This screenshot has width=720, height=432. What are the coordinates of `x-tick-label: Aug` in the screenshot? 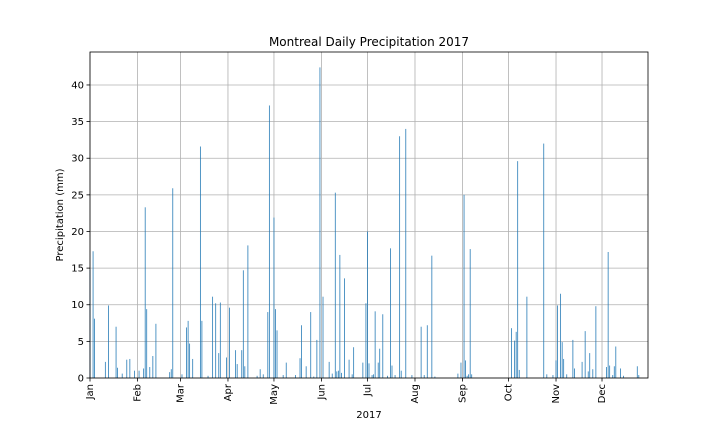 It's located at (415, 394).